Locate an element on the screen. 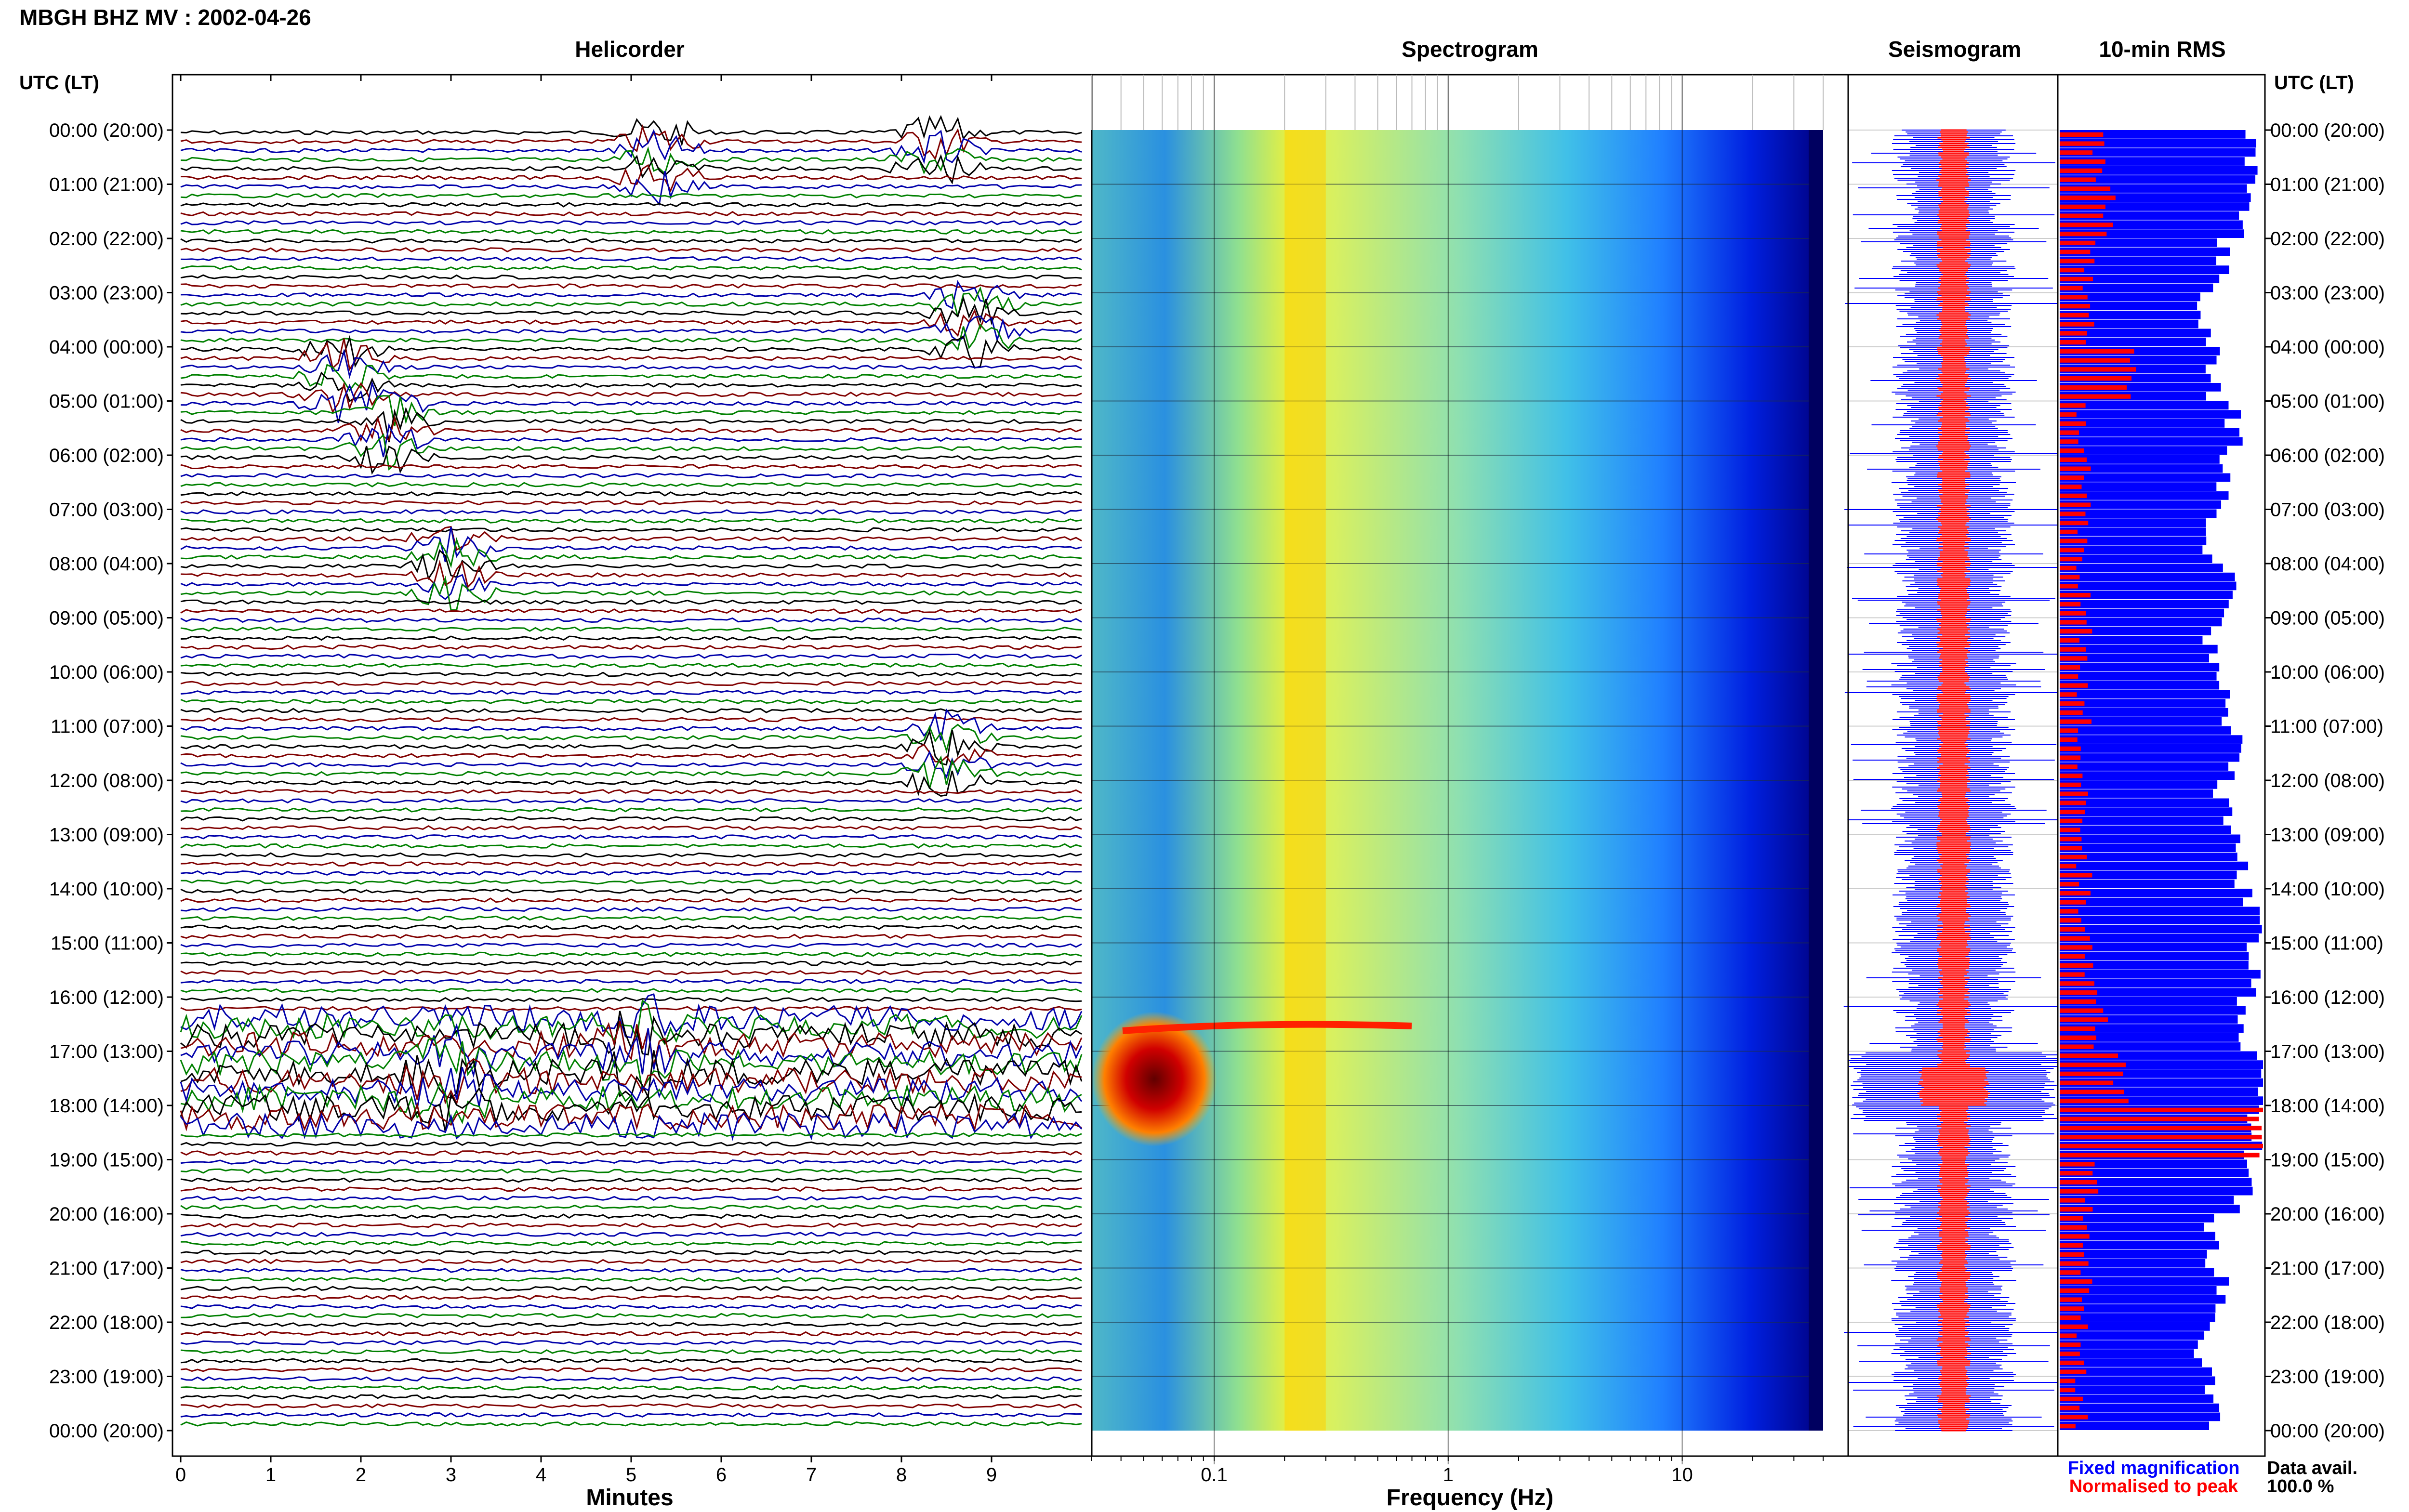 This screenshot has height=1512, width=2409. rms-panel is located at coordinates (2161, 765).